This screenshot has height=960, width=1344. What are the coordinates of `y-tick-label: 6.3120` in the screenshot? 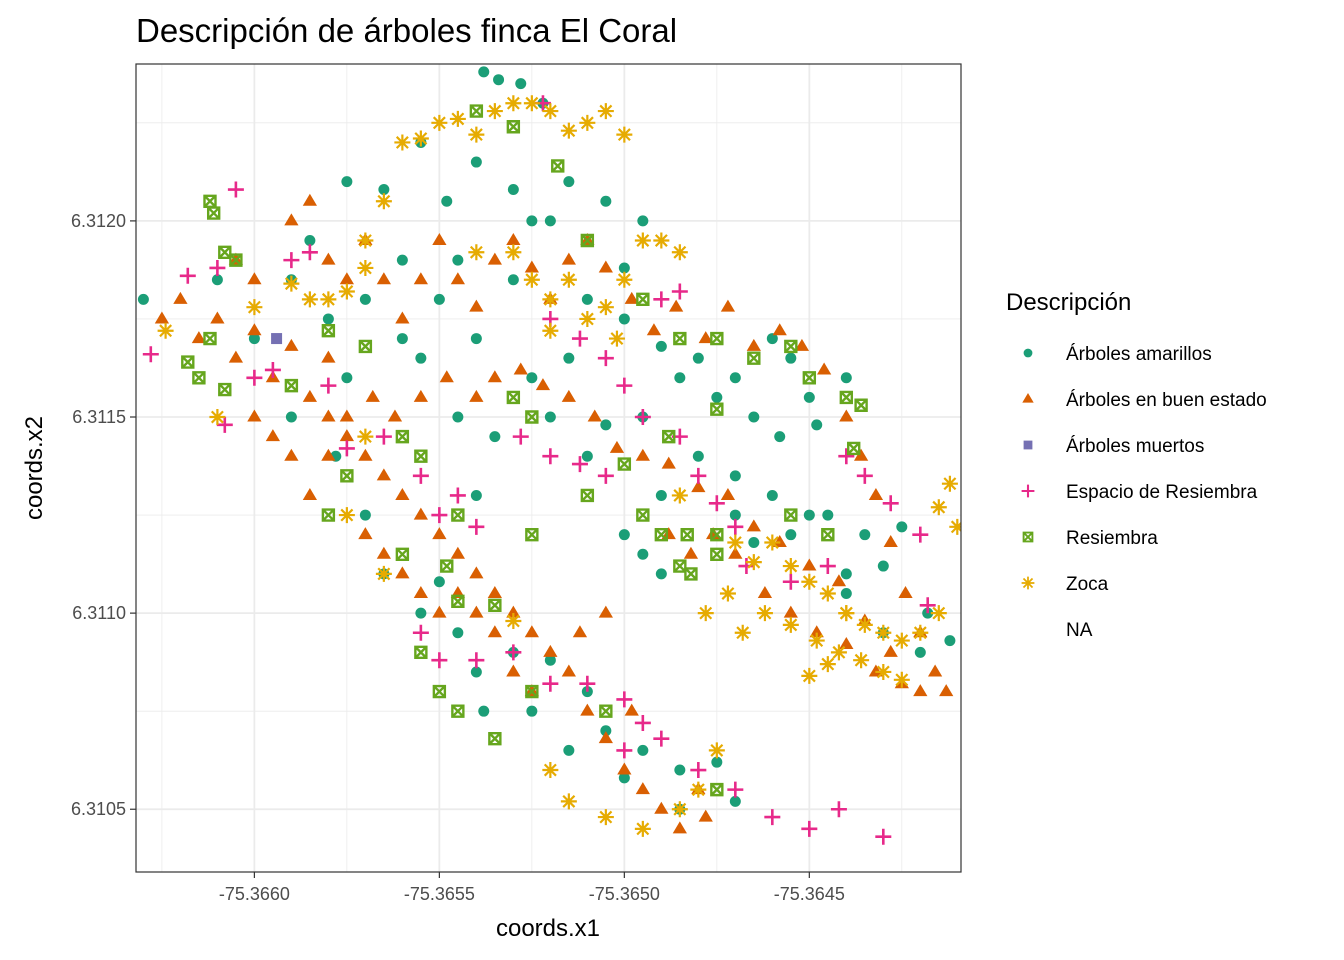 It's located at (98, 221).